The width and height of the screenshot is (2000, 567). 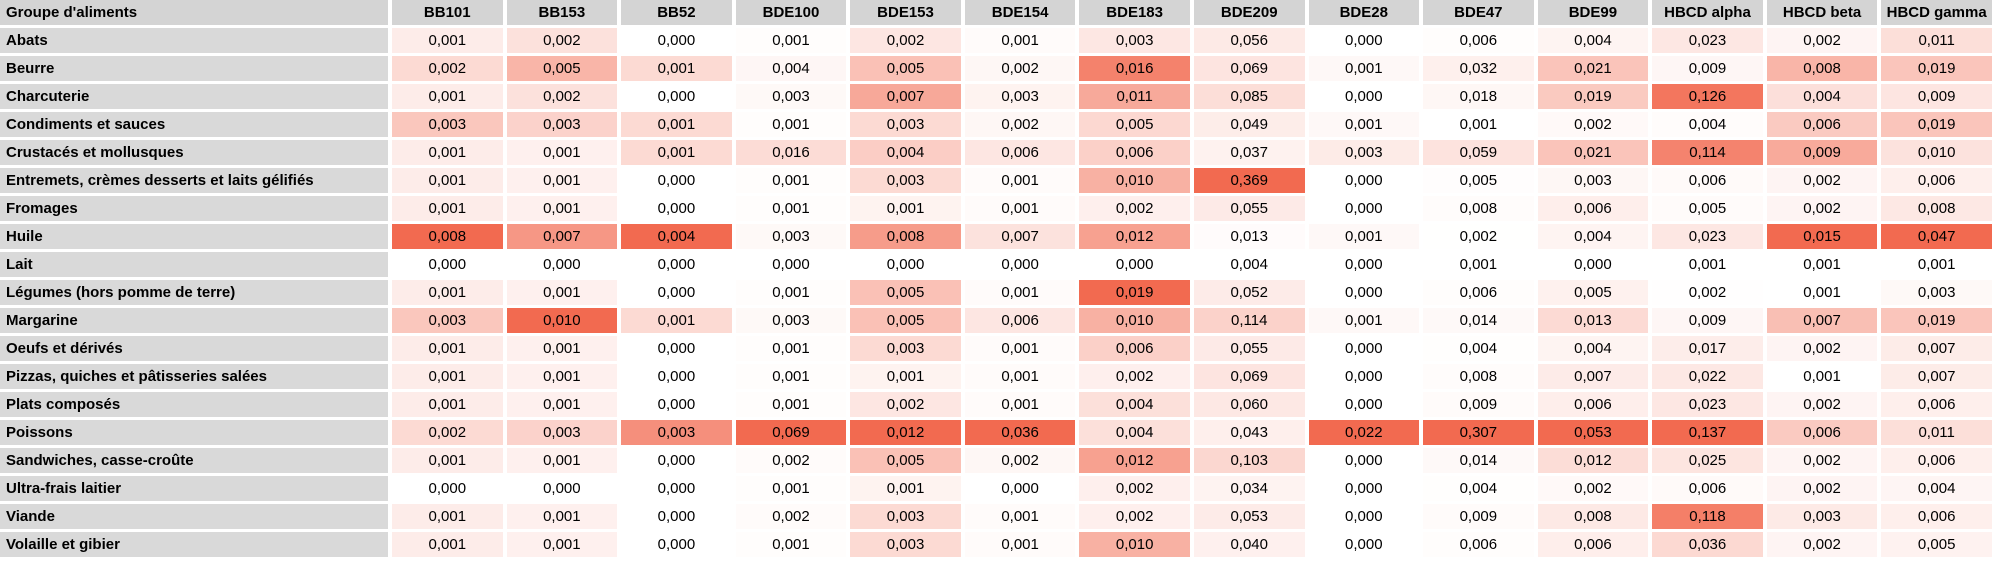 What do you see at coordinates (194, 320) in the screenshot?
I see `row-label: Margarine` at bounding box center [194, 320].